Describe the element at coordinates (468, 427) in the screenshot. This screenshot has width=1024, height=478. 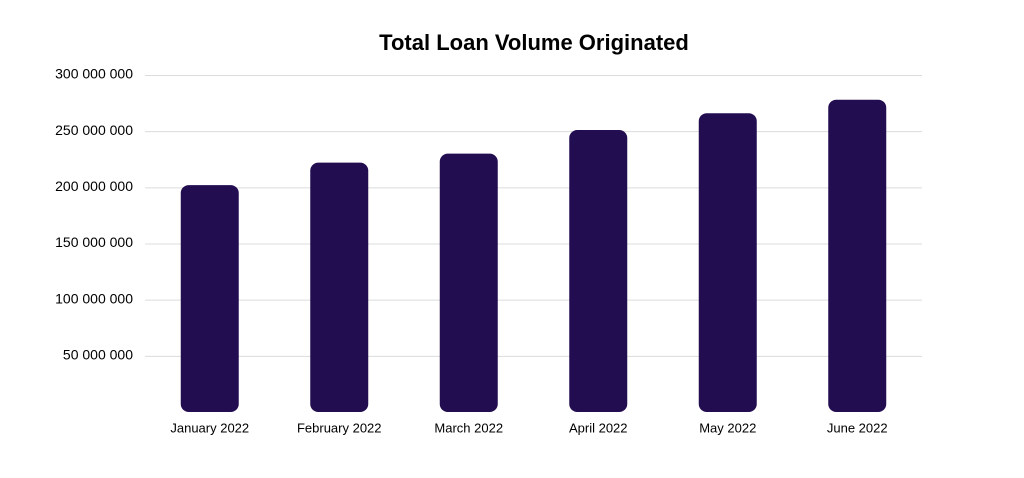
I see `x-tick-label: March 2022` at that location.